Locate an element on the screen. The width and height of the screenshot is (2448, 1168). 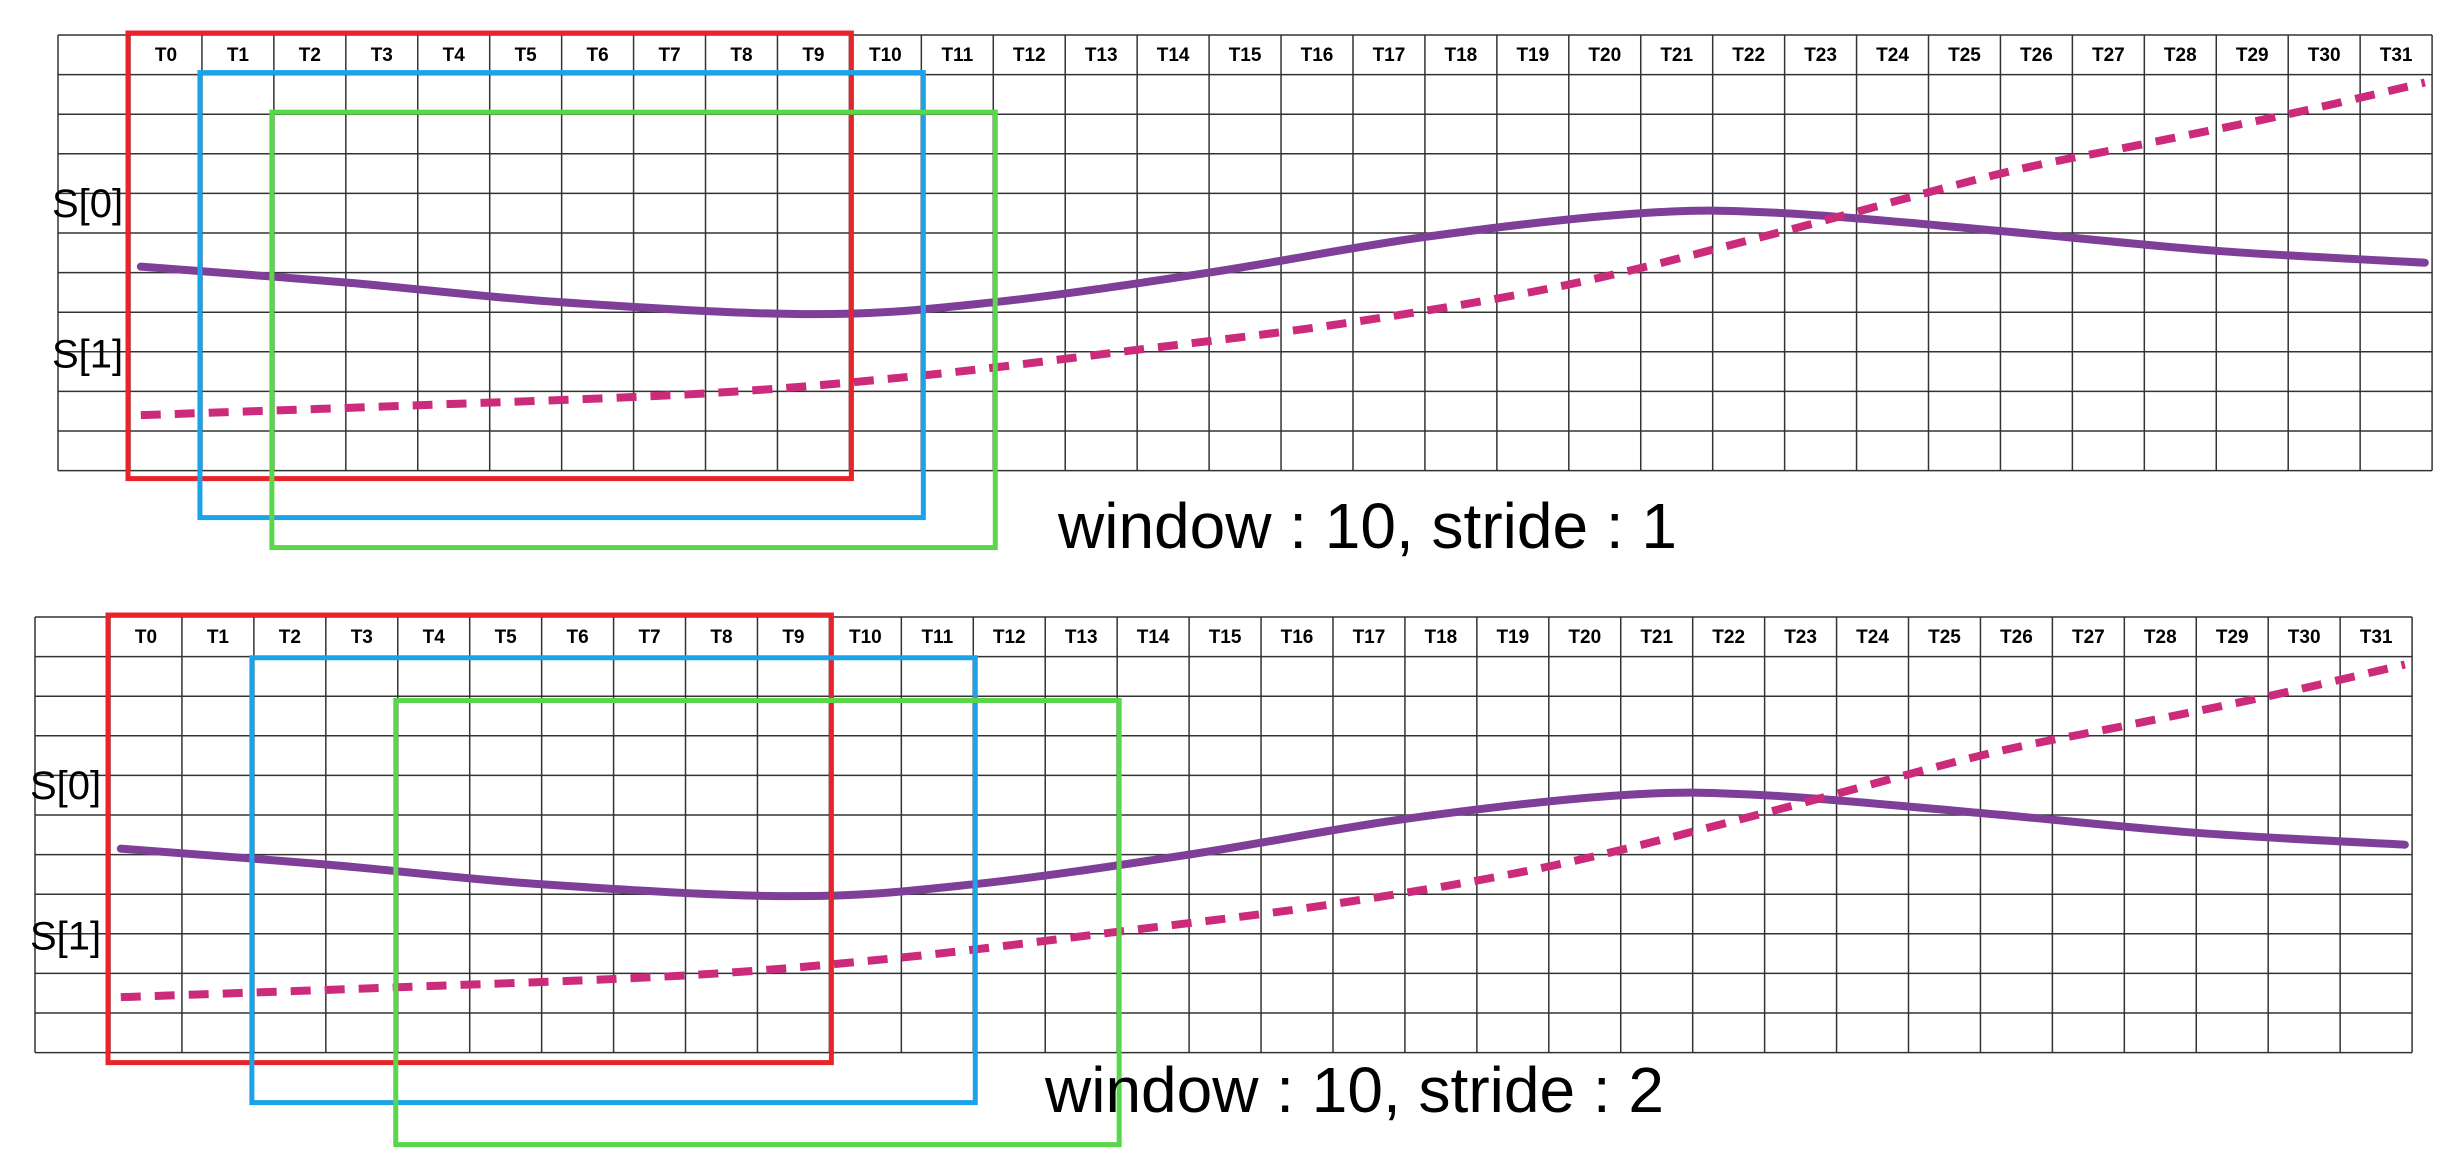
panel-1-caption: window : 10, stride : 1 is located at coordinates (1367, 526).